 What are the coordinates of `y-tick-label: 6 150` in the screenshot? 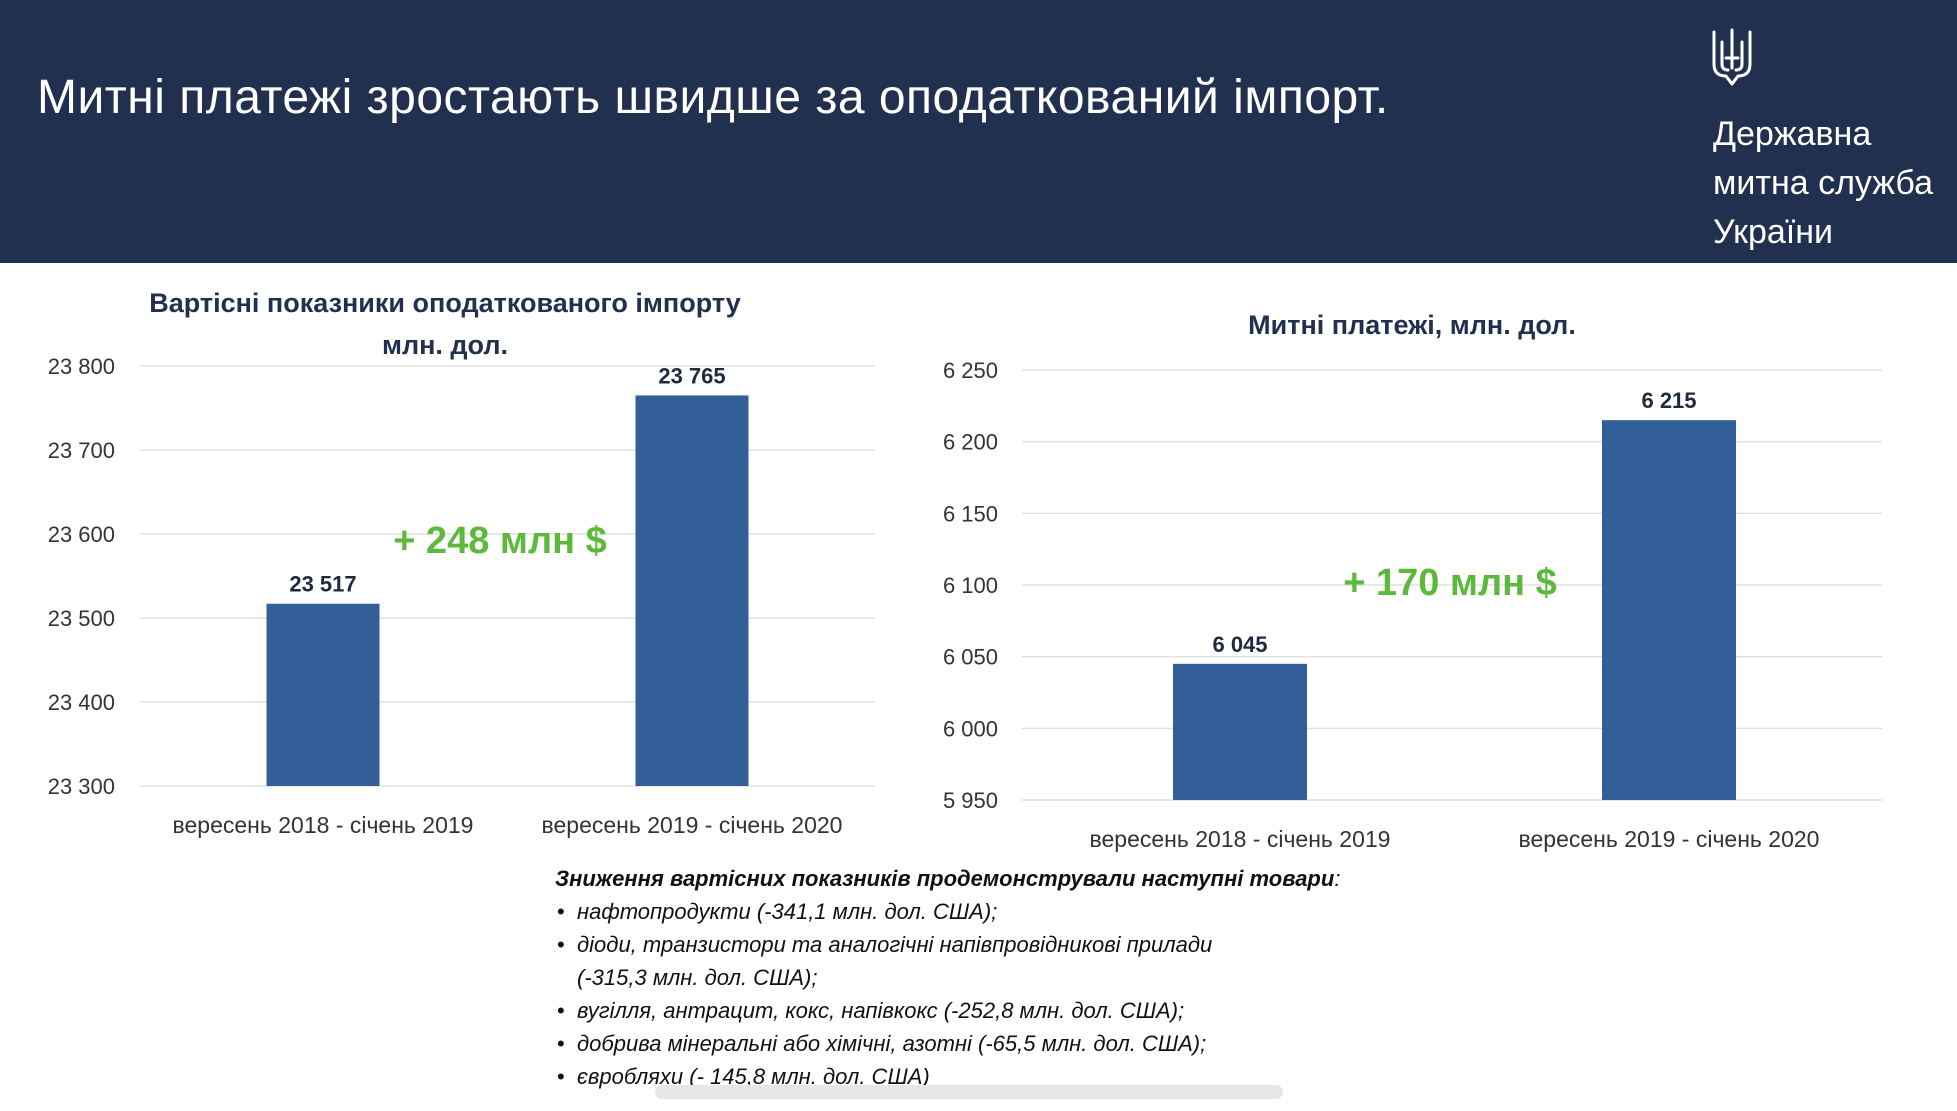 It's located at (970, 513).